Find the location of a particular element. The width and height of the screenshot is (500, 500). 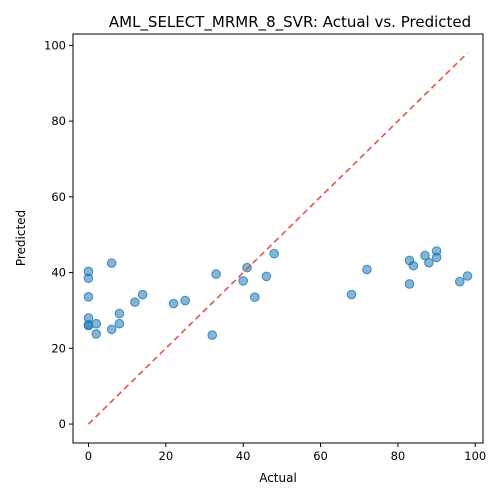

x-tick-label: 0 is located at coordinates (88, 456).